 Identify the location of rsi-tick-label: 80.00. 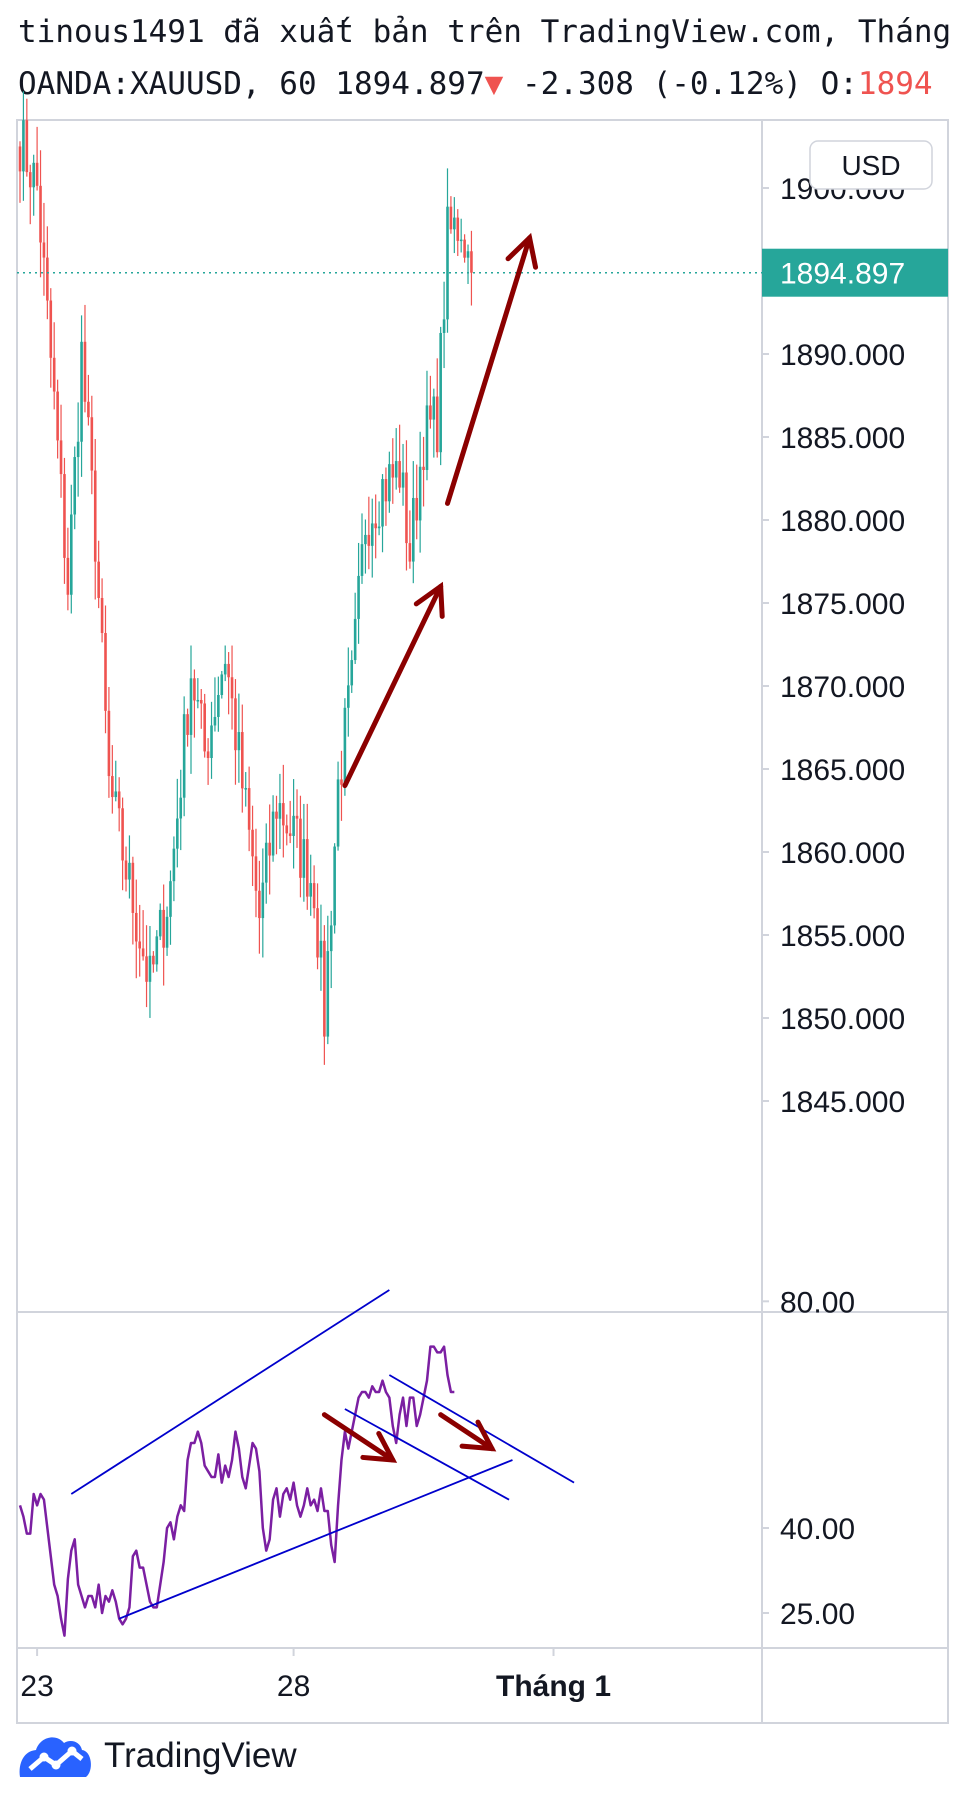
(817, 1302).